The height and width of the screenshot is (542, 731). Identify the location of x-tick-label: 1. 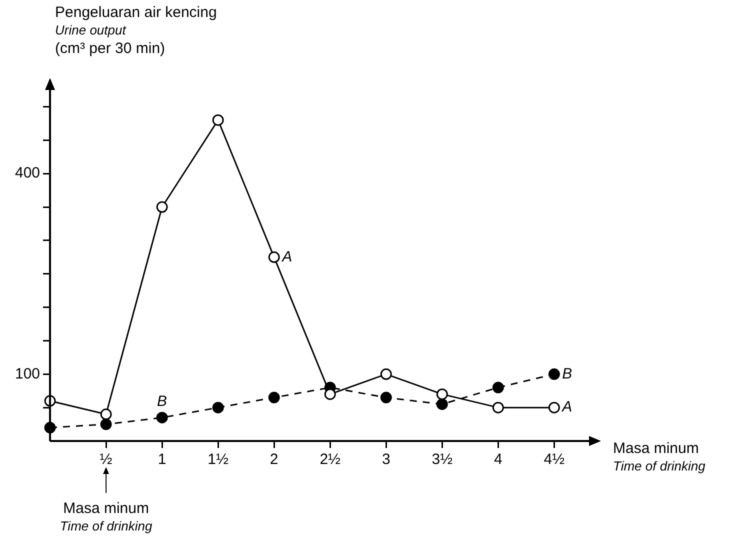
(162, 459).